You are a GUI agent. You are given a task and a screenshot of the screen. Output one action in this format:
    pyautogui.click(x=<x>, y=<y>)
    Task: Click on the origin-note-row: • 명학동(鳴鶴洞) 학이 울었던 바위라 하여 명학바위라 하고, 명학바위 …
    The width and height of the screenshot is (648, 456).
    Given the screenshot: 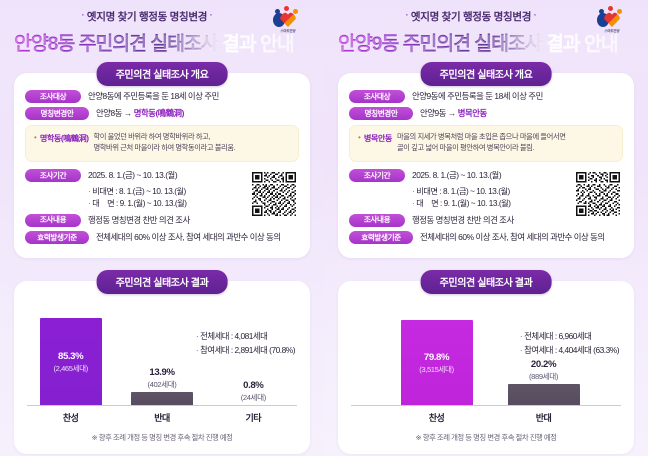 What is the action you would take?
    pyautogui.click(x=162, y=143)
    